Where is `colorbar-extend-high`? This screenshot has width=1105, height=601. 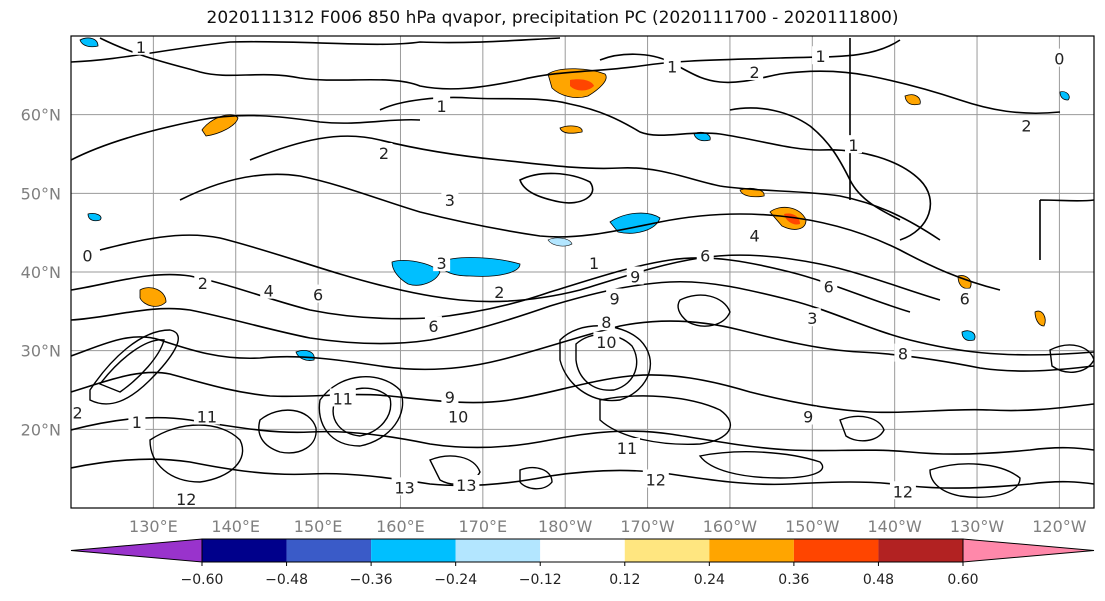
colorbar-extend-high is located at coordinates (1028, 550).